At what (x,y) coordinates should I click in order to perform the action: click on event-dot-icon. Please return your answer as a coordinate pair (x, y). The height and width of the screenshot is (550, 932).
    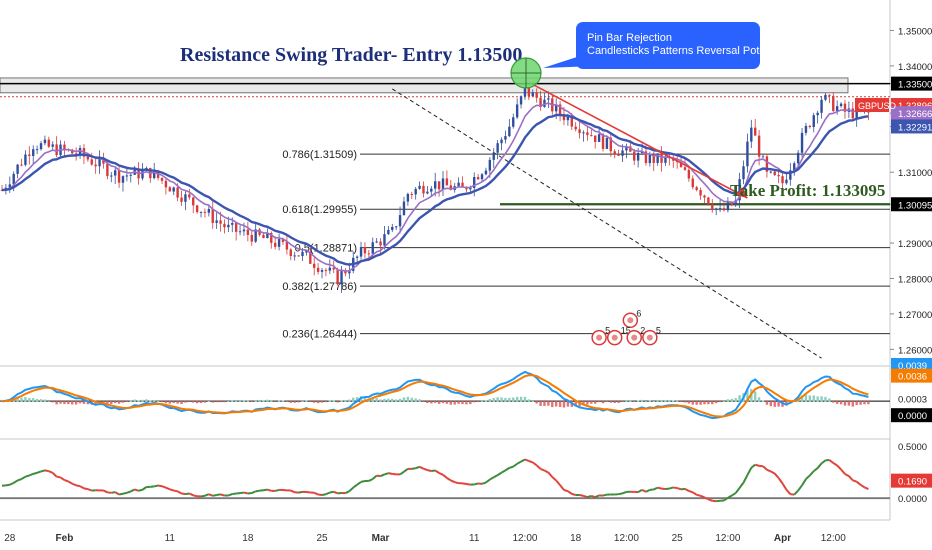
    Looking at the image, I should click on (634, 337).